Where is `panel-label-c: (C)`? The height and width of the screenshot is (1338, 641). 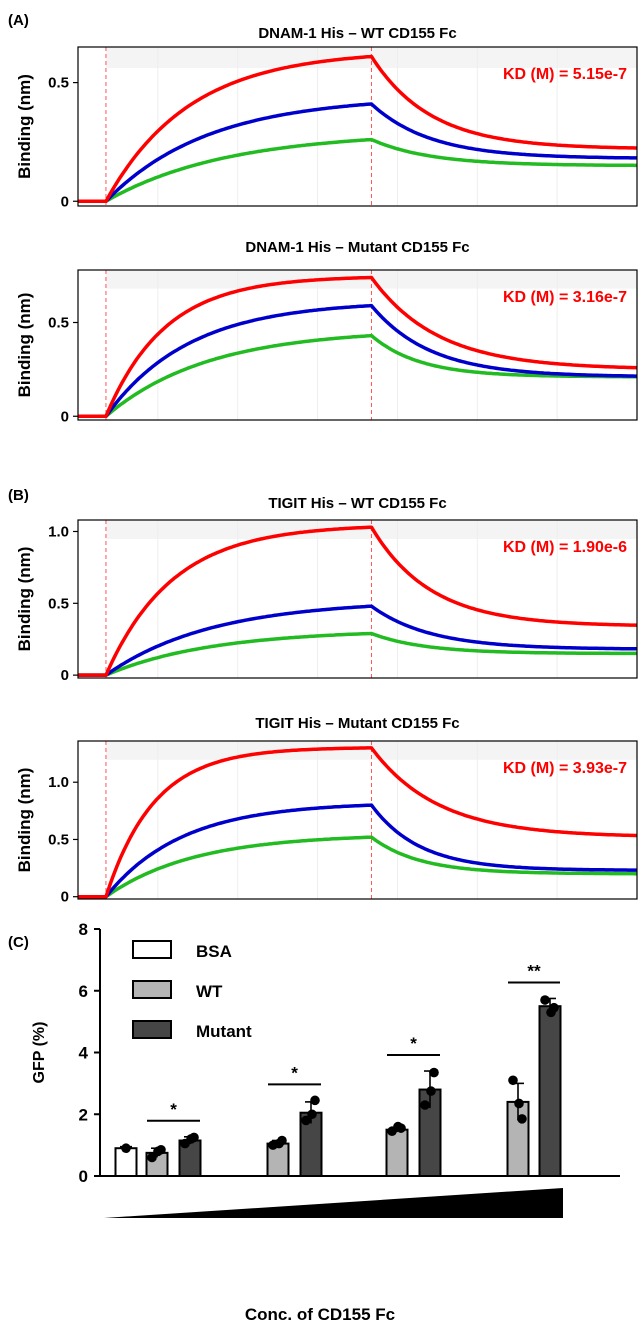 panel-label-c: (C) is located at coordinates (18, 942).